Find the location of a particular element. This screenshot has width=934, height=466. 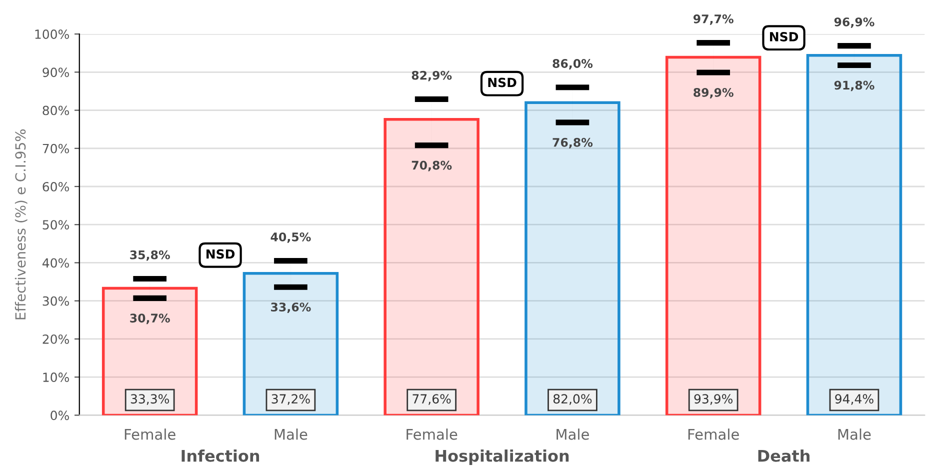

y-tick-label: 0% is located at coordinates (59, 415).